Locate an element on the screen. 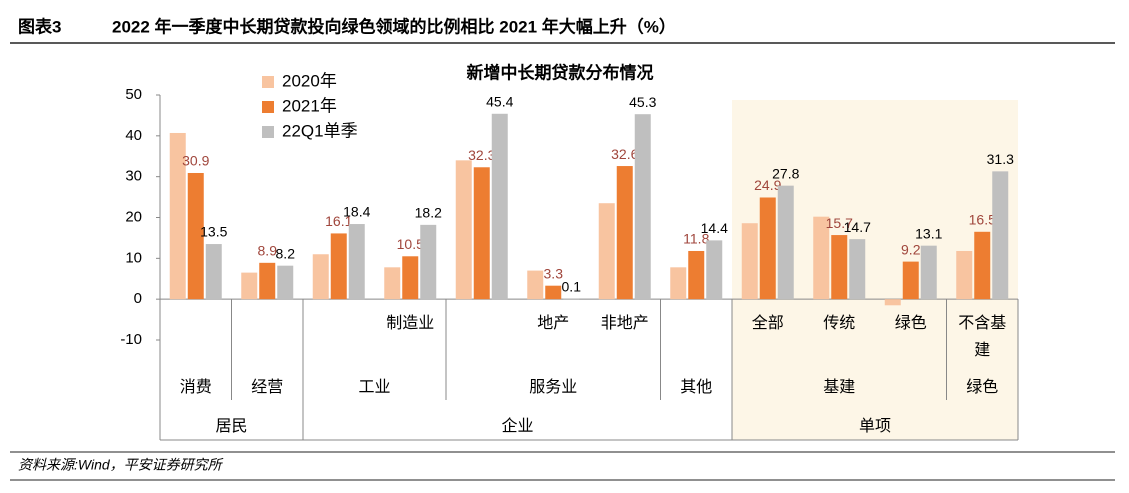 The width and height of the screenshot is (1129, 493). category-label-box: 不含基建 is located at coordinates (982, 337).